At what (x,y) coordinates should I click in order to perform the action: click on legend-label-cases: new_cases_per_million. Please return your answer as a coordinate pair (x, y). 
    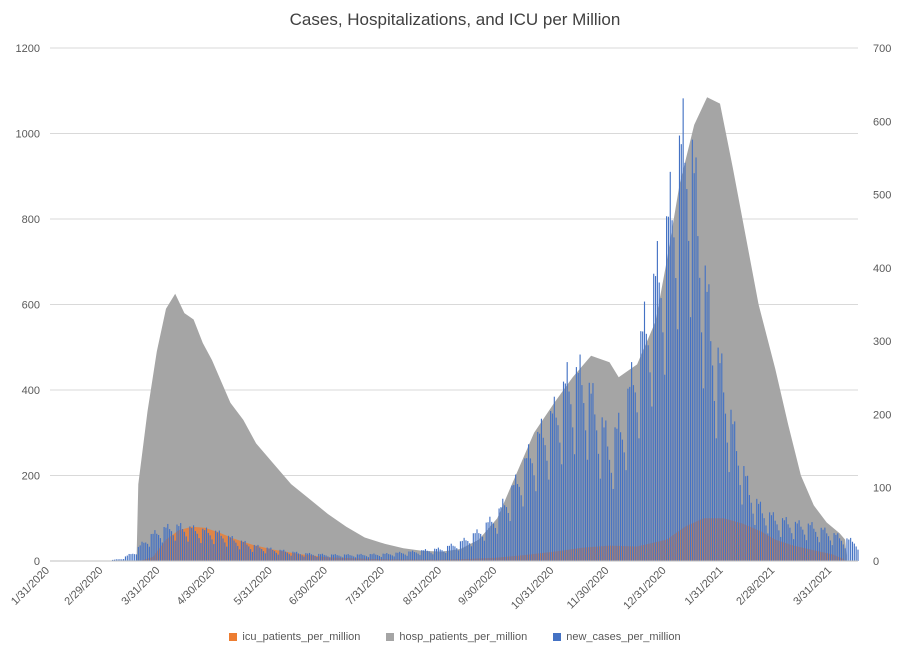
    Looking at the image, I should click on (623, 637).